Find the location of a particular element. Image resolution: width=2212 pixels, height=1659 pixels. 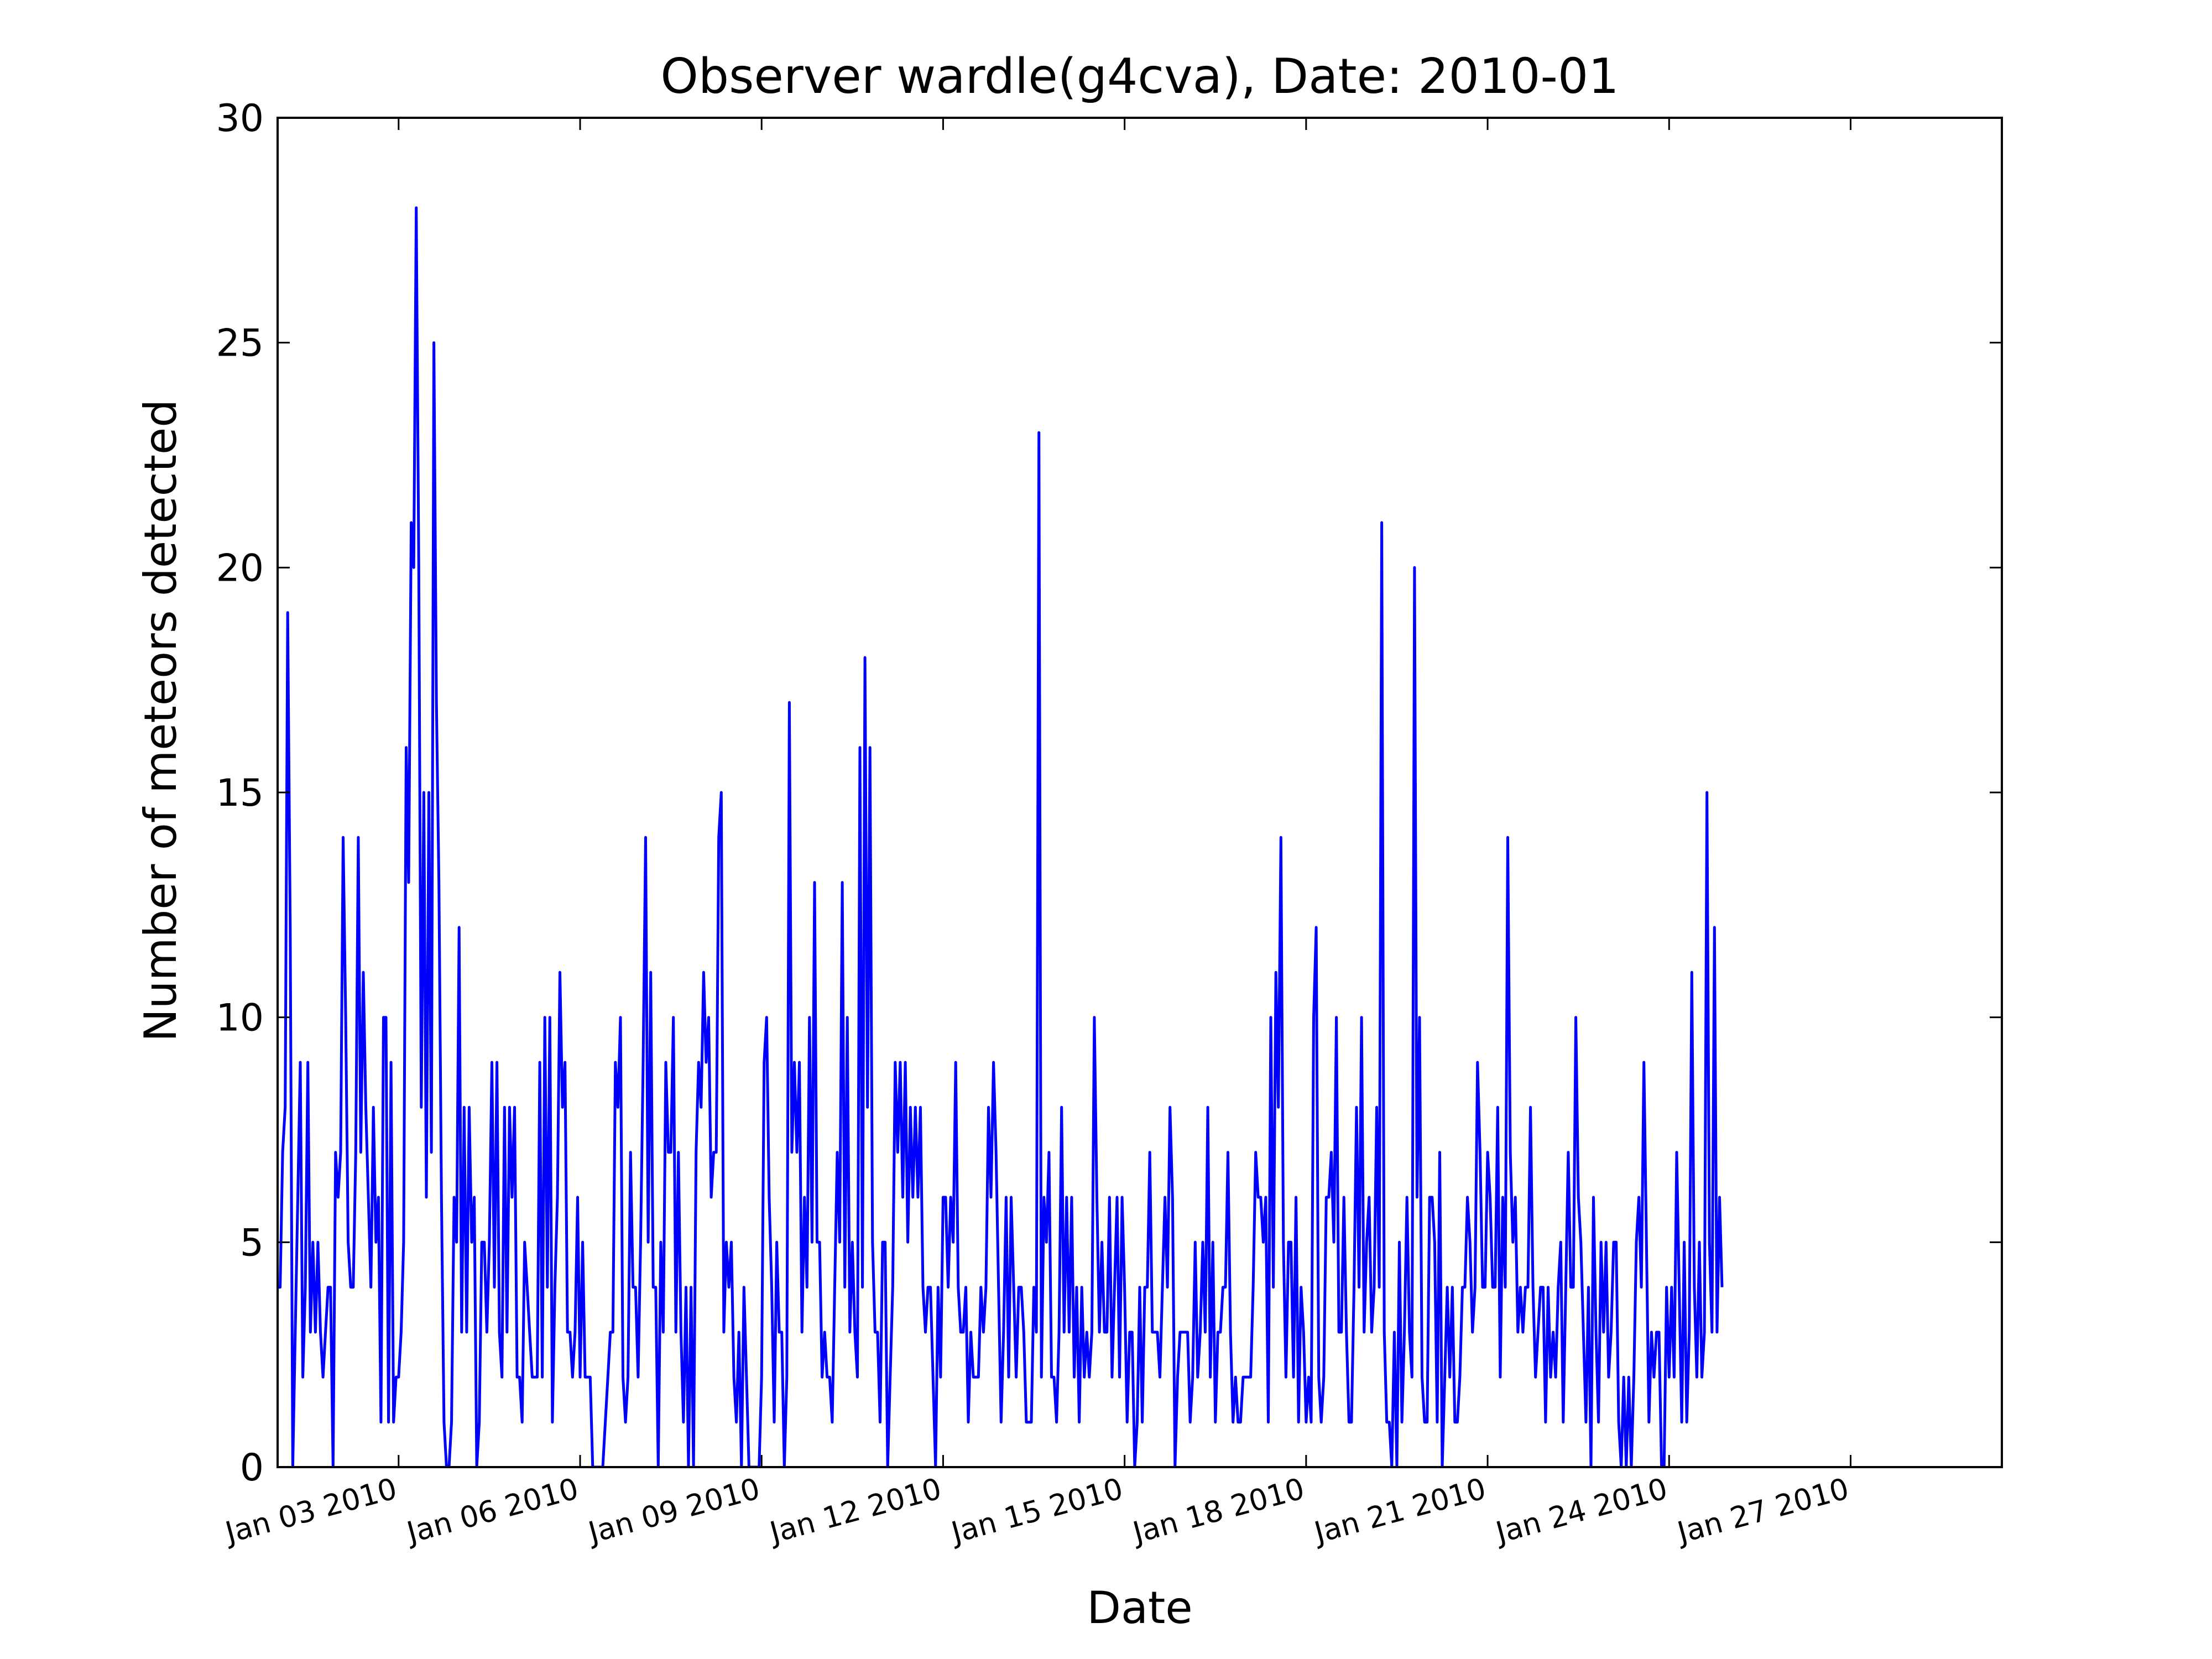

y-tick-label: 10 is located at coordinates (240, 1019).